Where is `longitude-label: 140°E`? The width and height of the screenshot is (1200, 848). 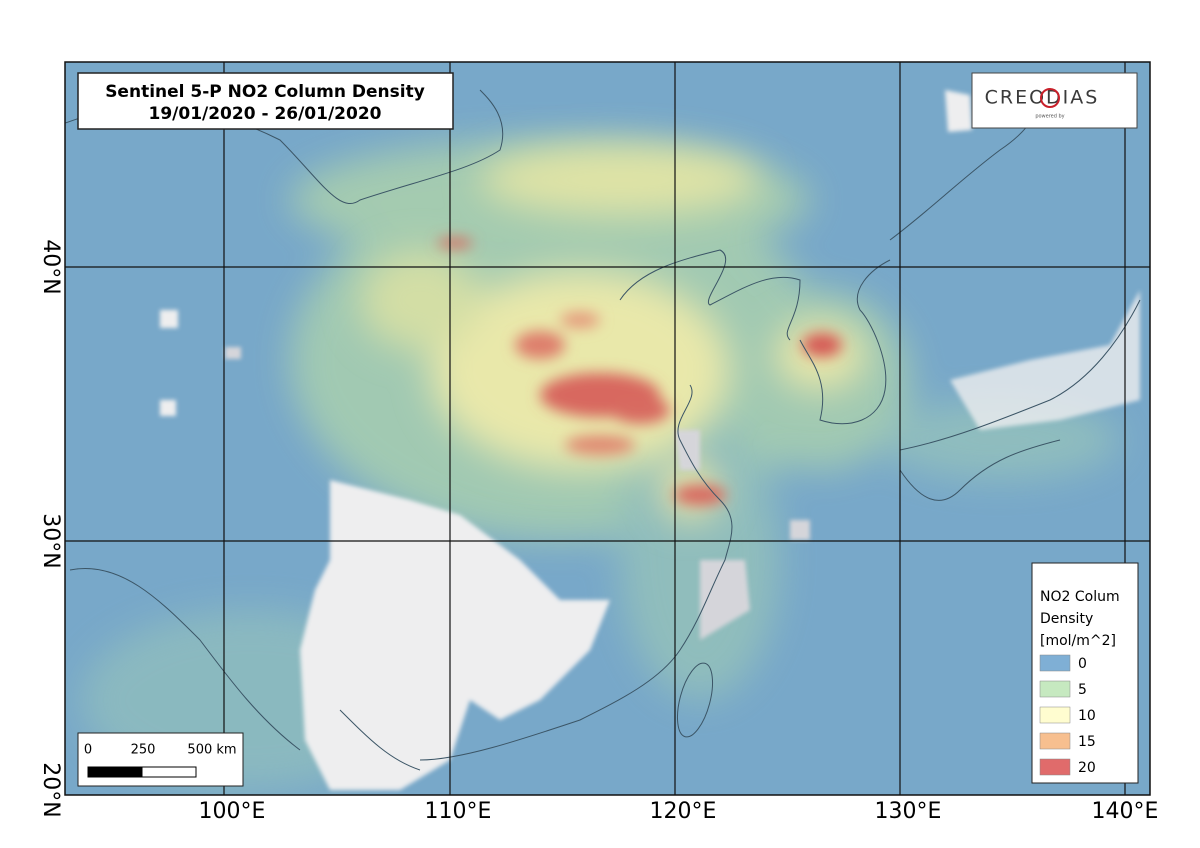
longitude-label: 140°E is located at coordinates (1125, 811).